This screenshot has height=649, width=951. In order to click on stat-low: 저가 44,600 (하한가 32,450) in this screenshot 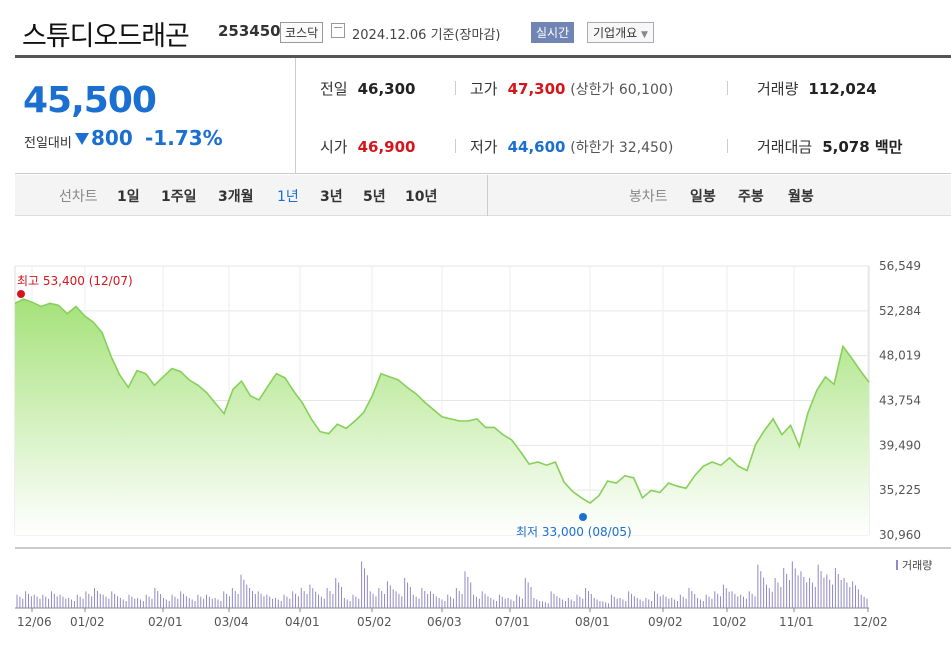, I will do `click(571, 146)`.